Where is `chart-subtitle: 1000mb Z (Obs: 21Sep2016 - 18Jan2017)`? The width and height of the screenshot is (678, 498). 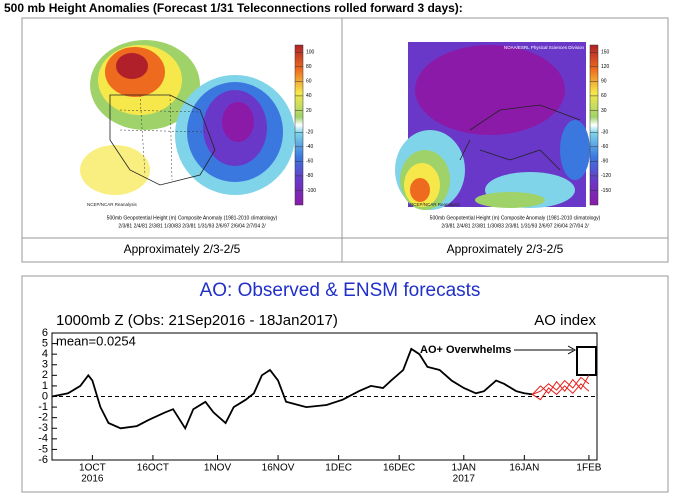
chart-subtitle: 1000mb Z (Obs: 21Sep2016 - 18Jan2017) is located at coordinates (197, 320).